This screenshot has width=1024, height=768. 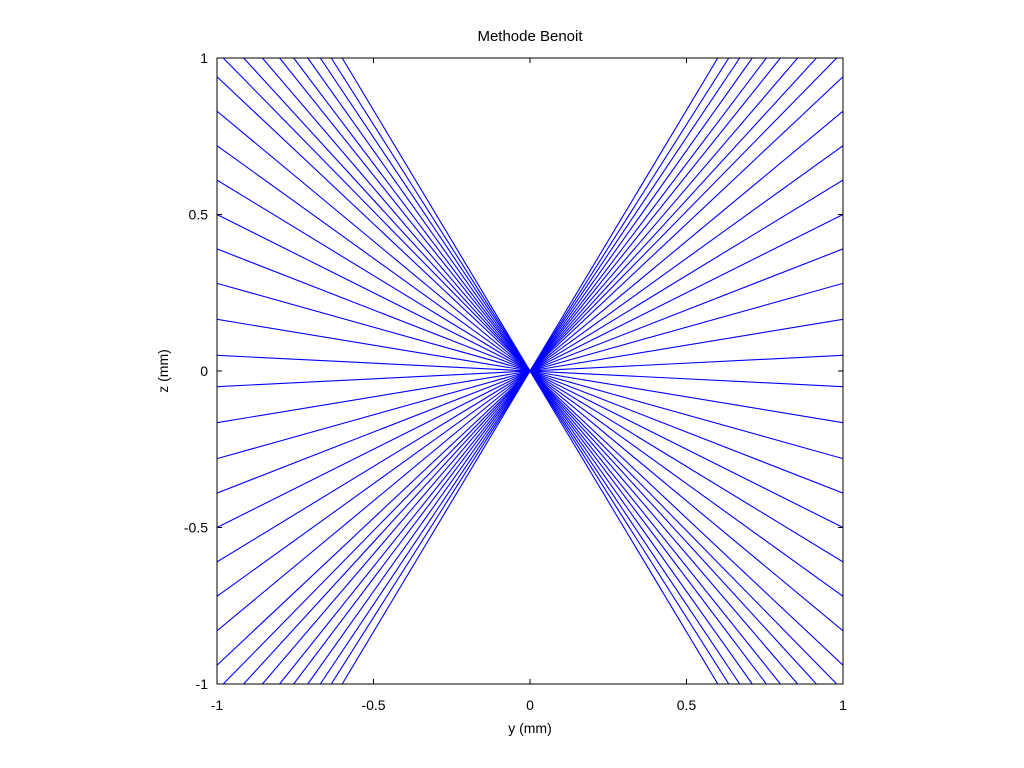 I want to click on y-tick-label: 1, so click(x=204, y=58).